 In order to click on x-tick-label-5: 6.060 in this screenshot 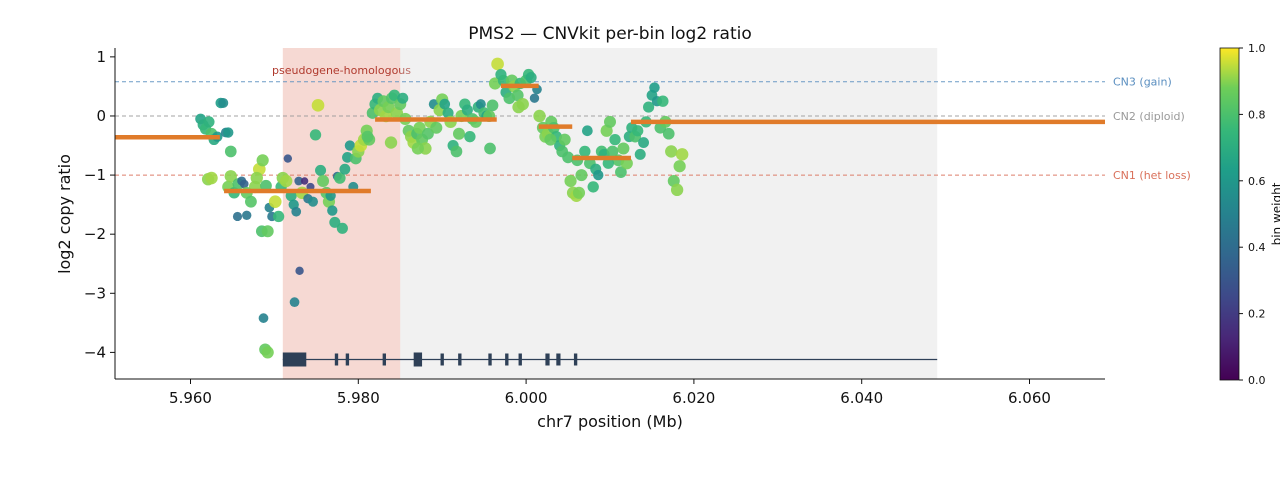, I will do `click(1029, 398)`.